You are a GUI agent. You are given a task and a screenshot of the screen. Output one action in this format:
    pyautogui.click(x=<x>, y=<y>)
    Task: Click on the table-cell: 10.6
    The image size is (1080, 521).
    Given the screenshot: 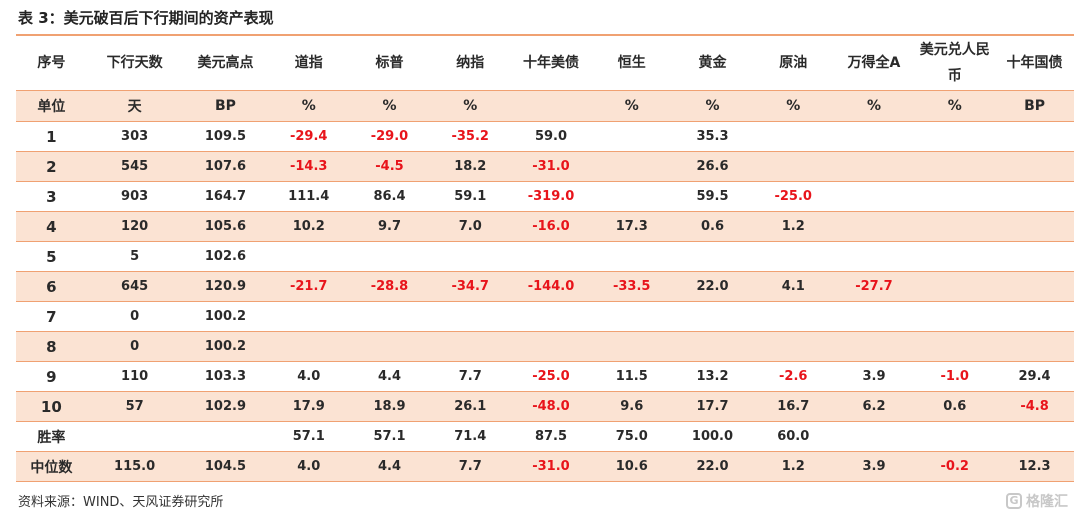 What is the action you would take?
    pyautogui.click(x=632, y=466)
    